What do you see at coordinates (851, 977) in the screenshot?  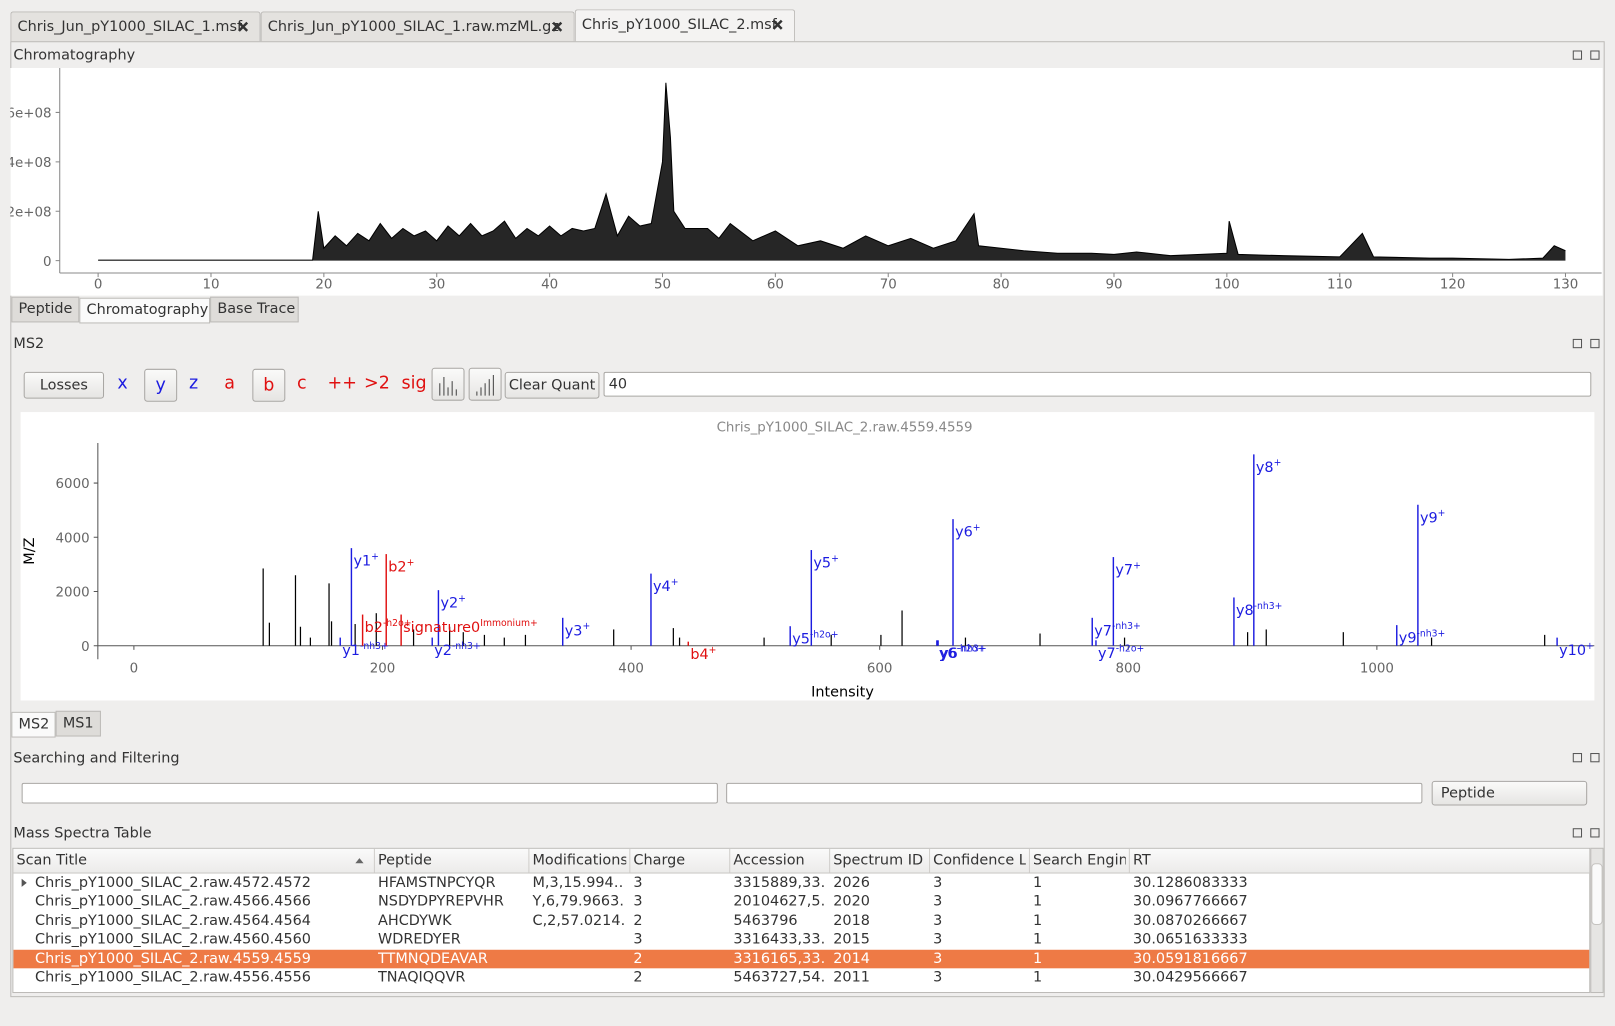 I see `table-cell: 2011` at bounding box center [851, 977].